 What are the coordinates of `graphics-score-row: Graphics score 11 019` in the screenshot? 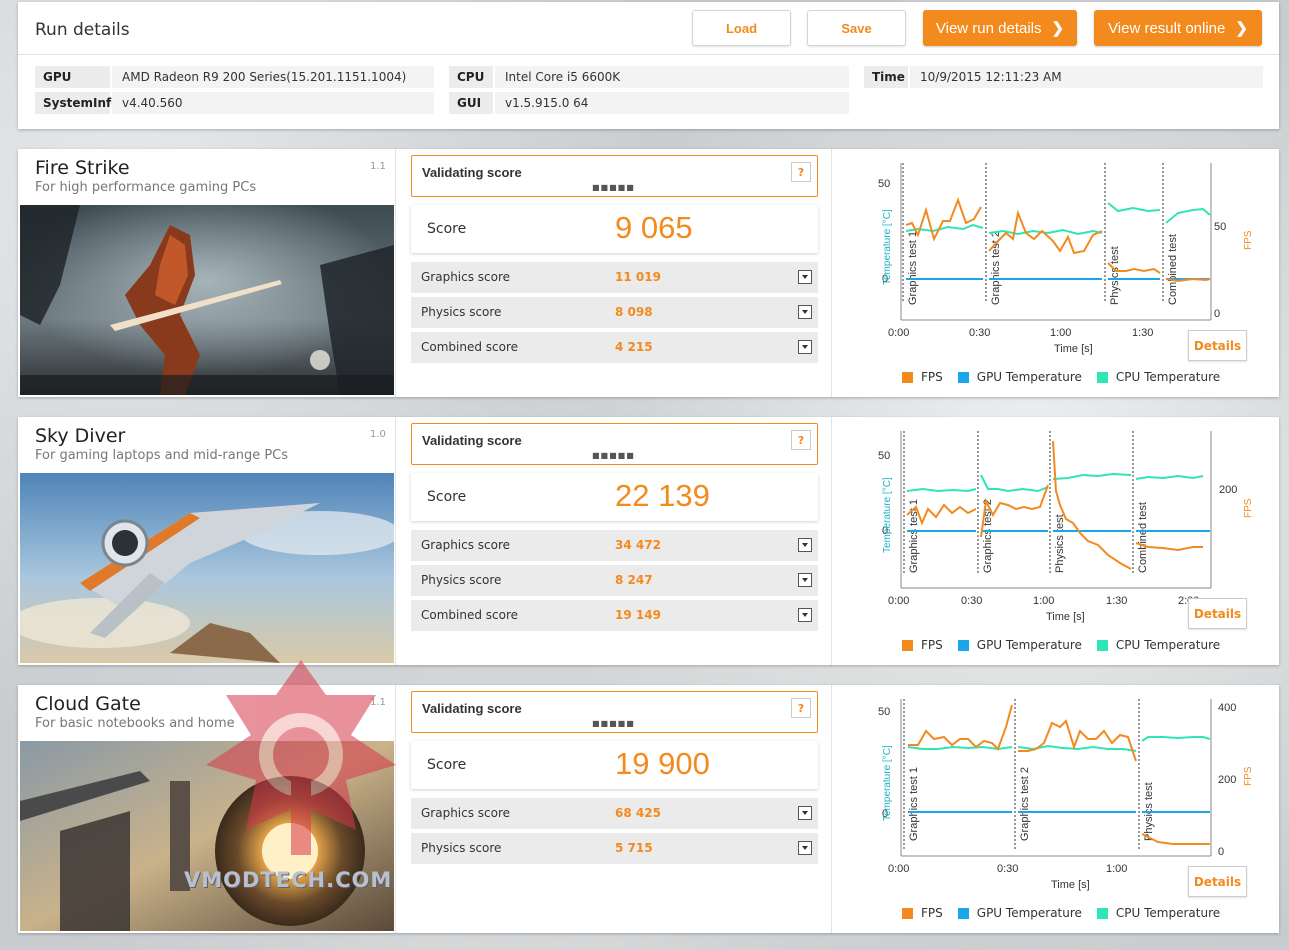 It's located at (614, 277).